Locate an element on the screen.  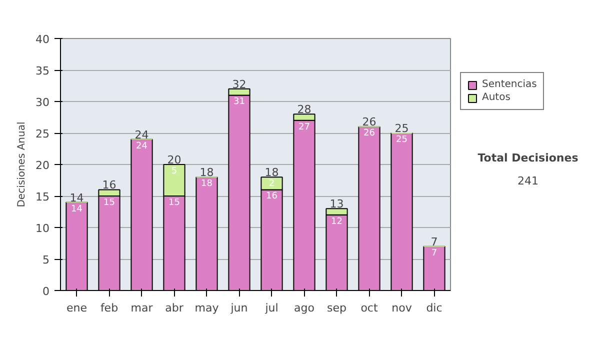
total-label: 26 is located at coordinates (369, 122).